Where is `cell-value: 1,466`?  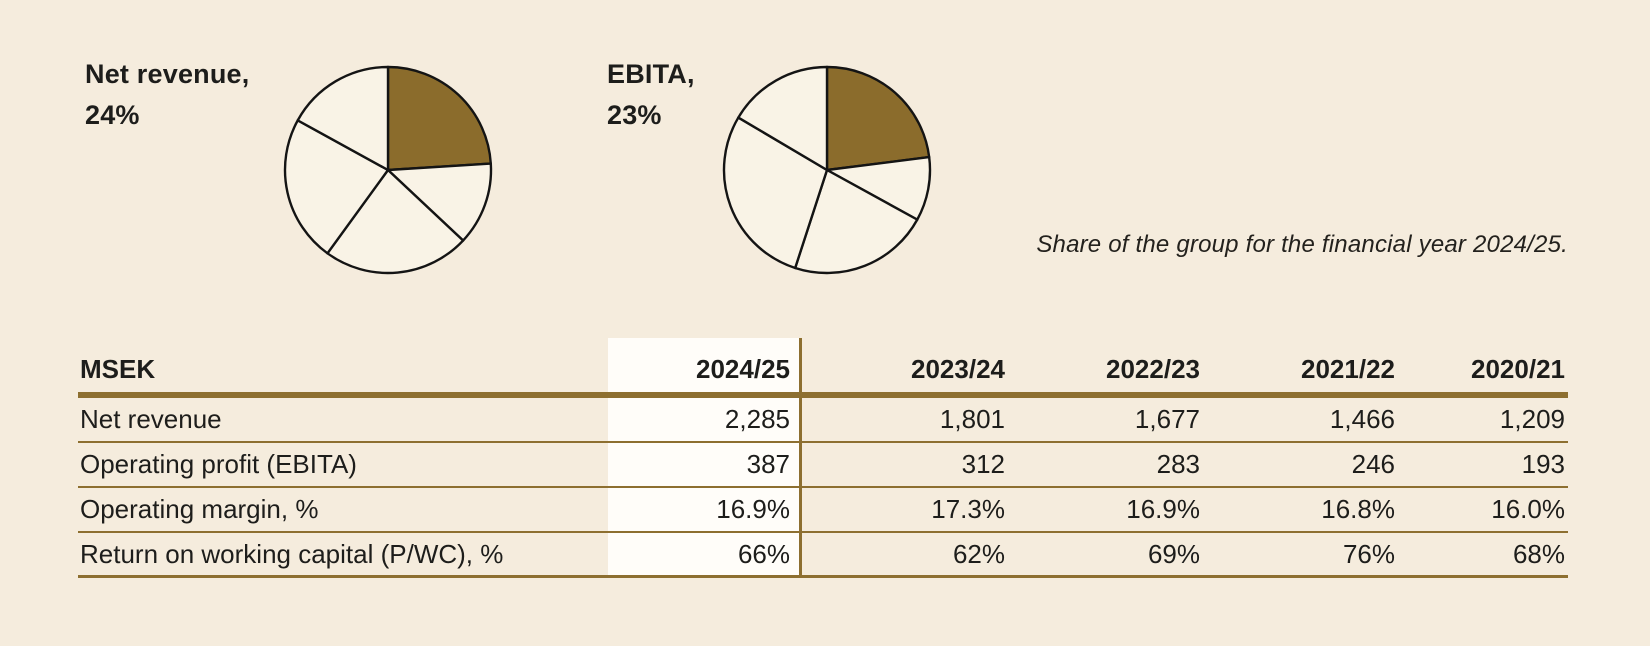 cell-value: 1,466 is located at coordinates (1362, 419).